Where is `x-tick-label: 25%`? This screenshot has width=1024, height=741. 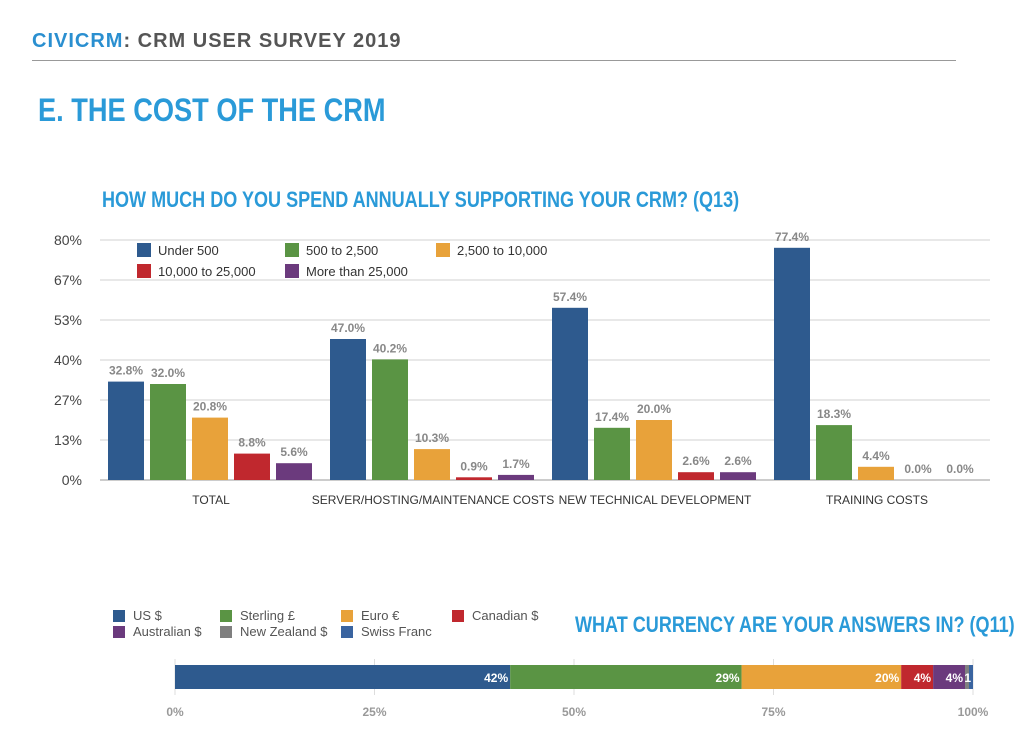
x-tick-label: 25% is located at coordinates (374, 712).